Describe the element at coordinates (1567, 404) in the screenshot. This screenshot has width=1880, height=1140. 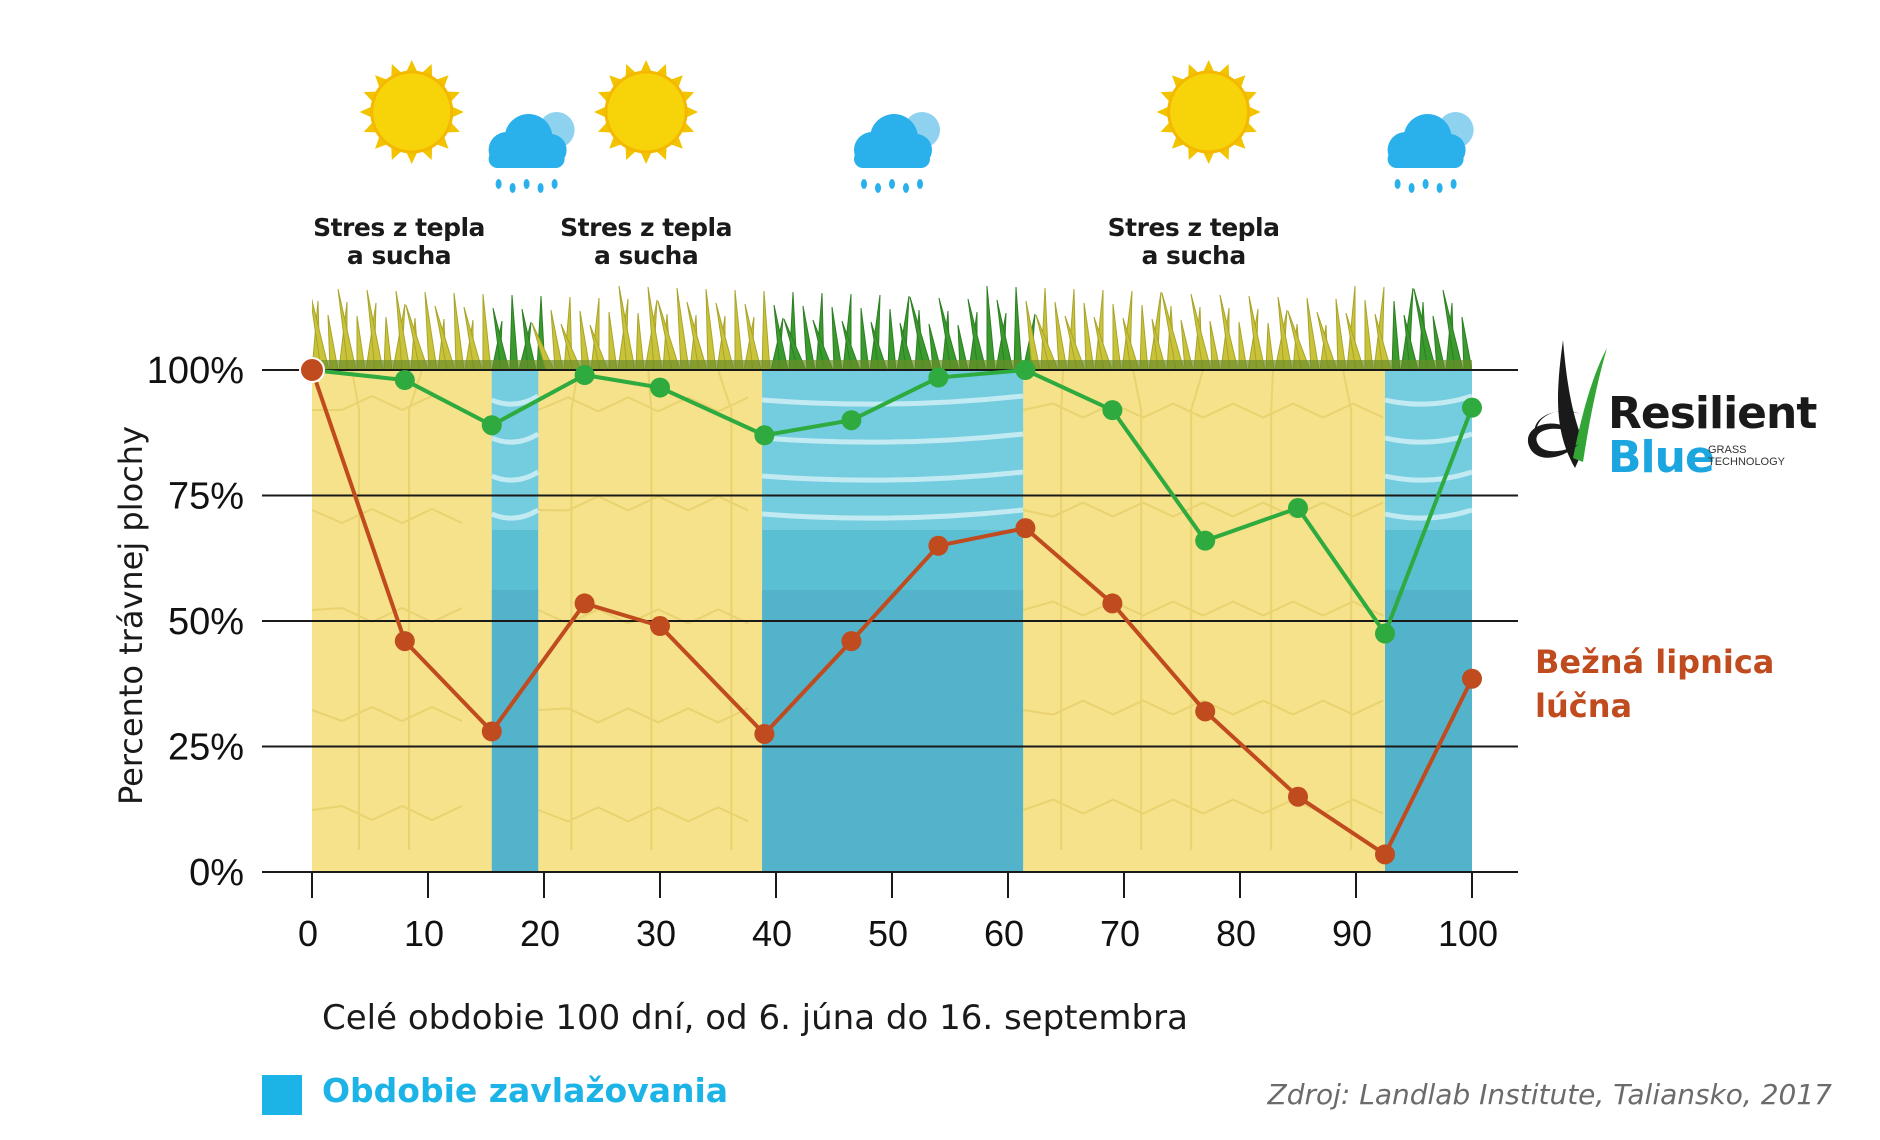
I see `grass-blade-logo-icon` at that location.